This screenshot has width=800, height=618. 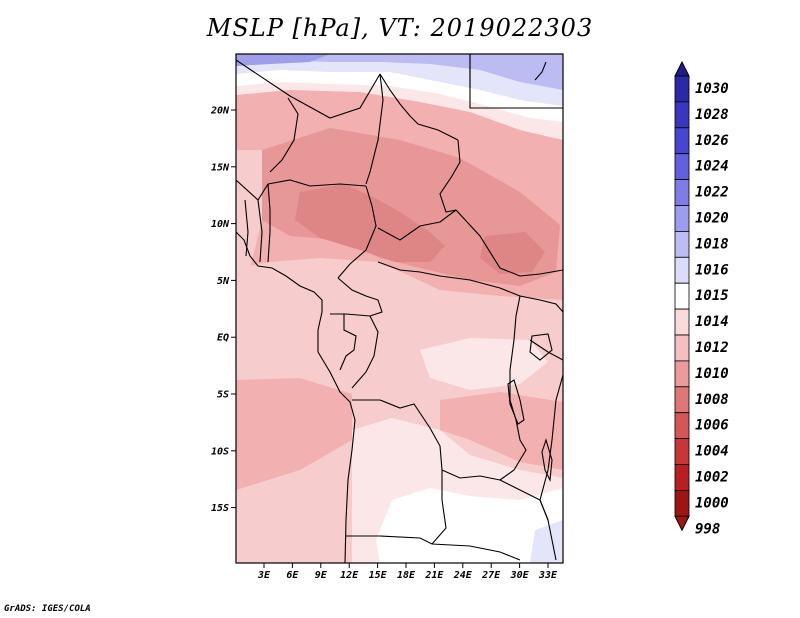 I want to click on border-drc-angola, so click(x=426, y=440).